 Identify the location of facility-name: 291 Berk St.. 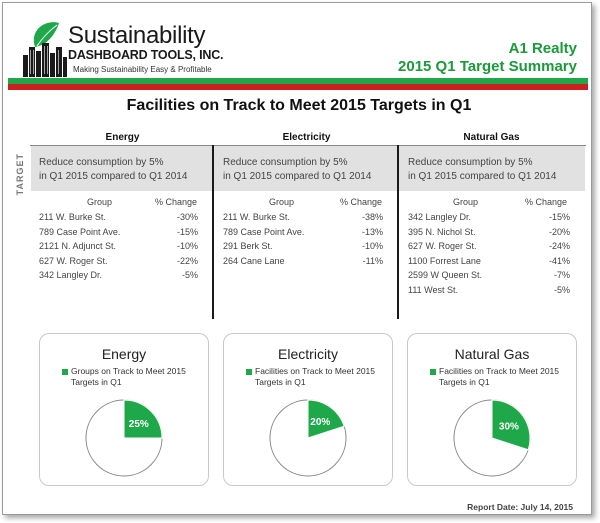
(248, 246).